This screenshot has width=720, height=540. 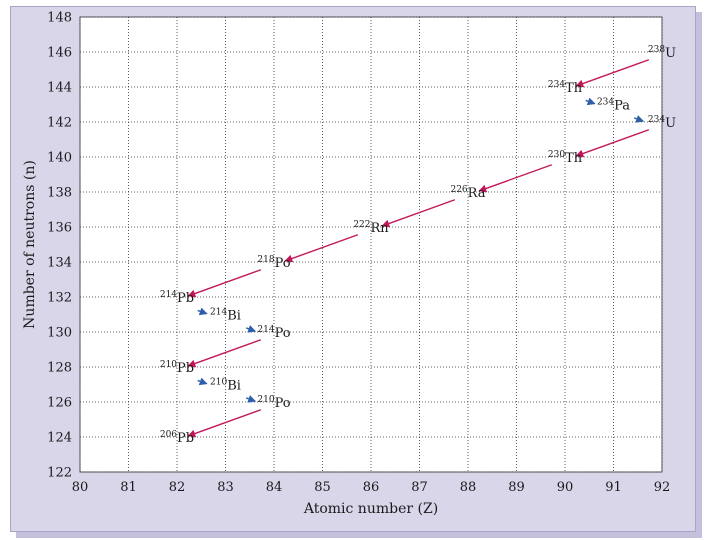 What do you see at coordinates (30, 244) in the screenshot?
I see `y-axis-title: Number of neutrons (n)` at bounding box center [30, 244].